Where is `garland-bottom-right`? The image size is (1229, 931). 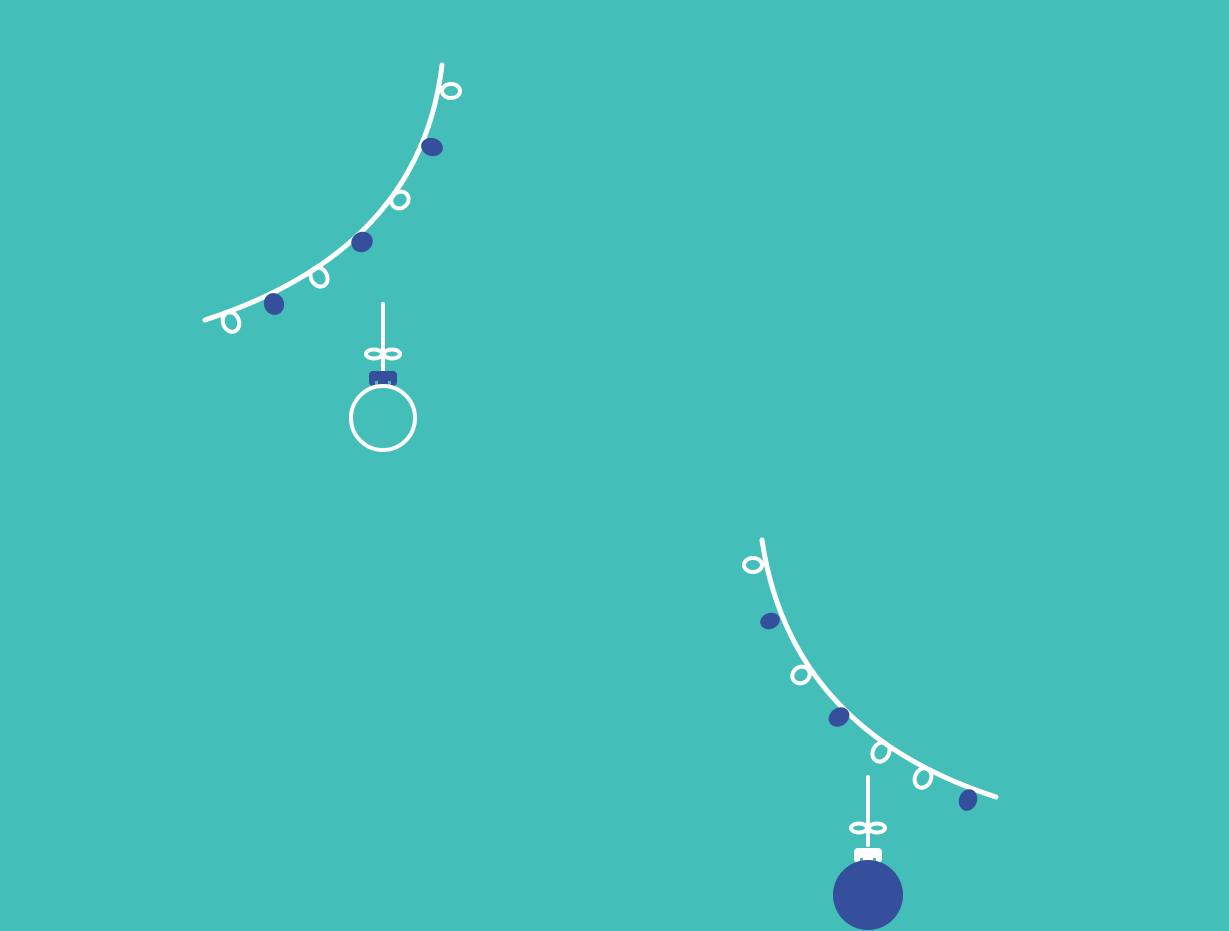 garland-bottom-right is located at coordinates (870, 674).